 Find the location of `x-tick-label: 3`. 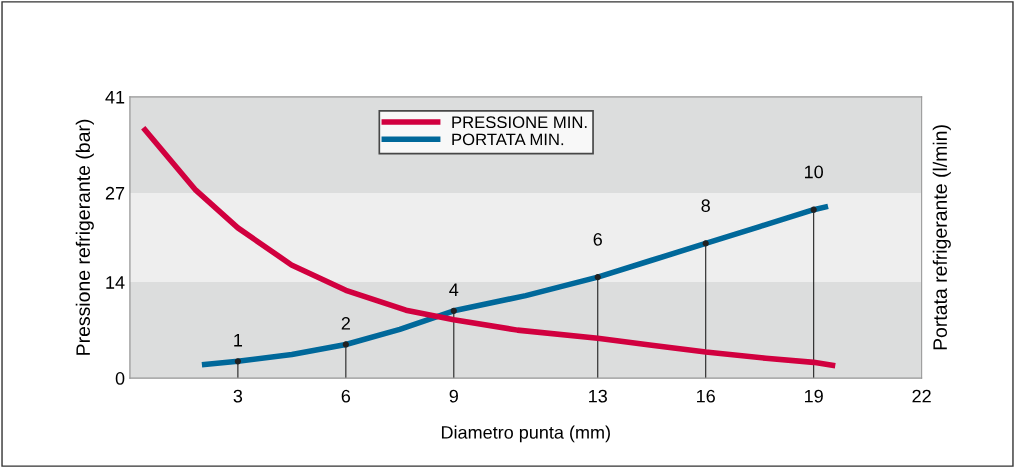

x-tick-label: 3 is located at coordinates (238, 396).